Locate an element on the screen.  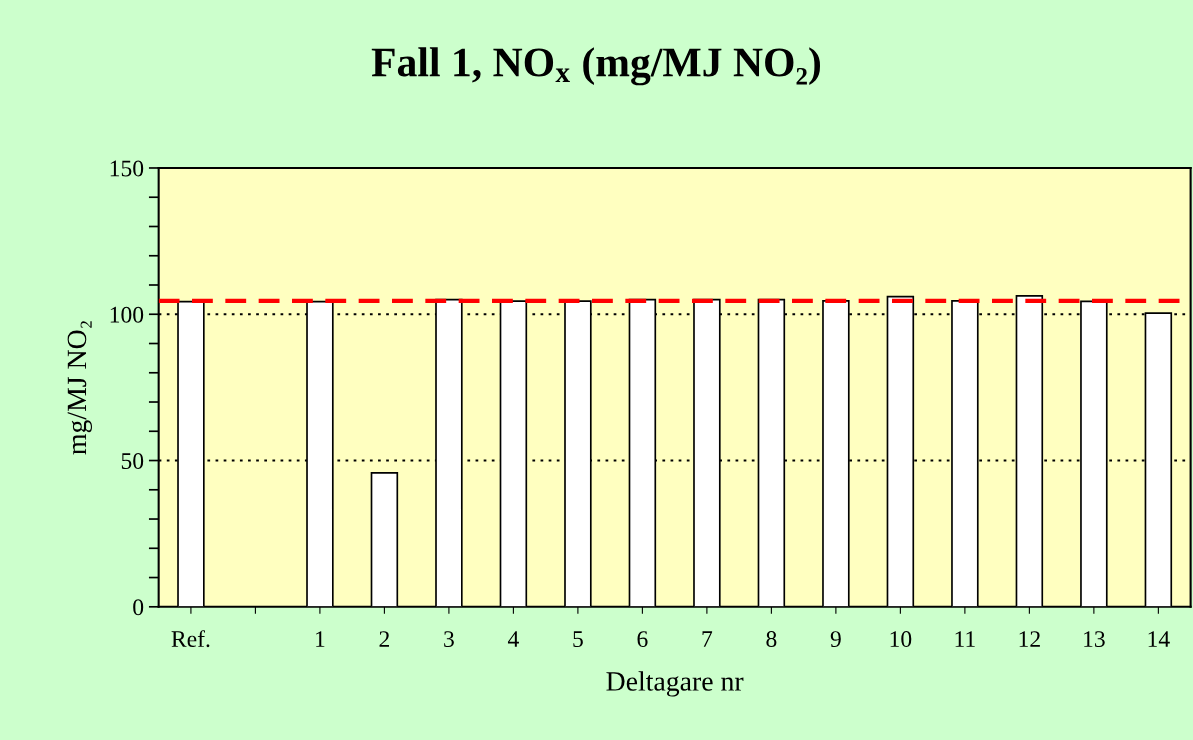
x-tick-label: 1 is located at coordinates (320, 639).